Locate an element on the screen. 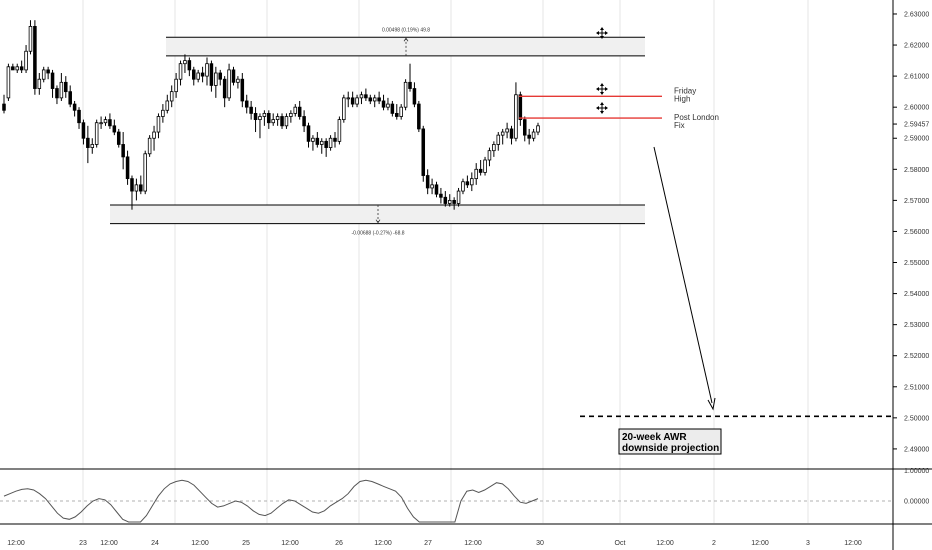 The height and width of the screenshot is (550, 932). drawing-handles is located at coordinates (602, 70).